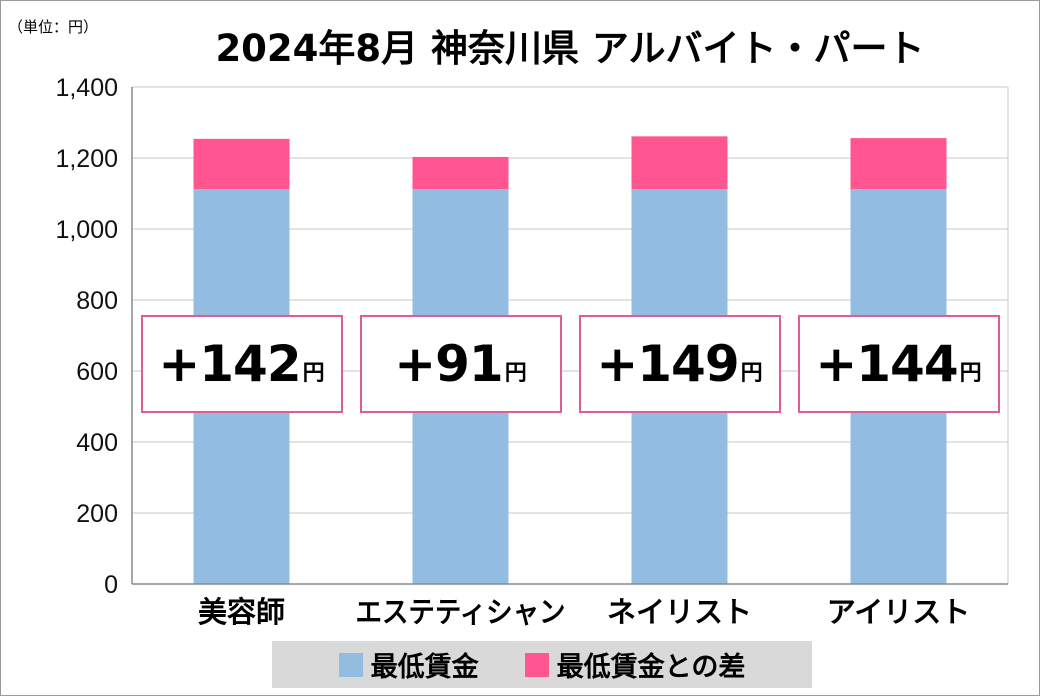 The image size is (1040, 696). What do you see at coordinates (53, 27) in the screenshot?
I see `unit-label: （単位：円）` at bounding box center [53, 27].